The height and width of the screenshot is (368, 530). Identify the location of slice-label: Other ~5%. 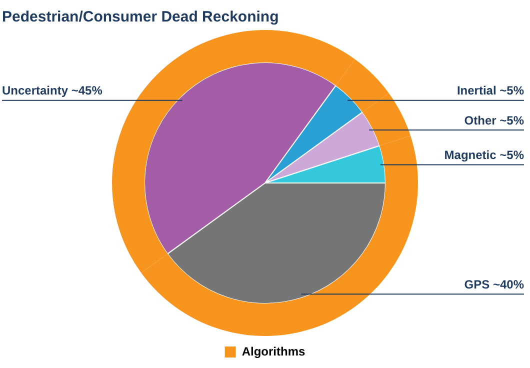
(494, 120).